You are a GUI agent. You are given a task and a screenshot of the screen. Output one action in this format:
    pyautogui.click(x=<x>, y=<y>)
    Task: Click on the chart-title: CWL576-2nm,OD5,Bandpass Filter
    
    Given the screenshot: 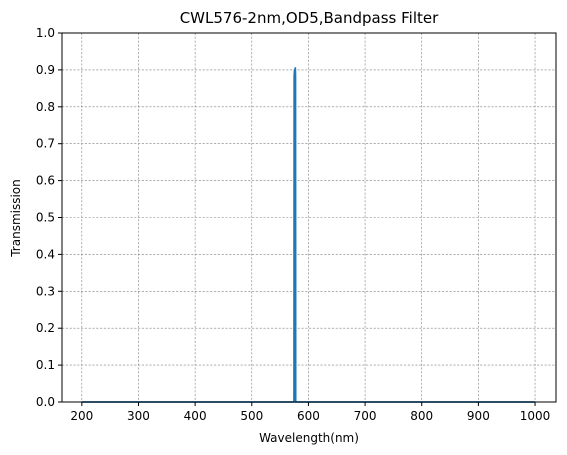 What is the action you would take?
    pyautogui.click(x=309, y=18)
    